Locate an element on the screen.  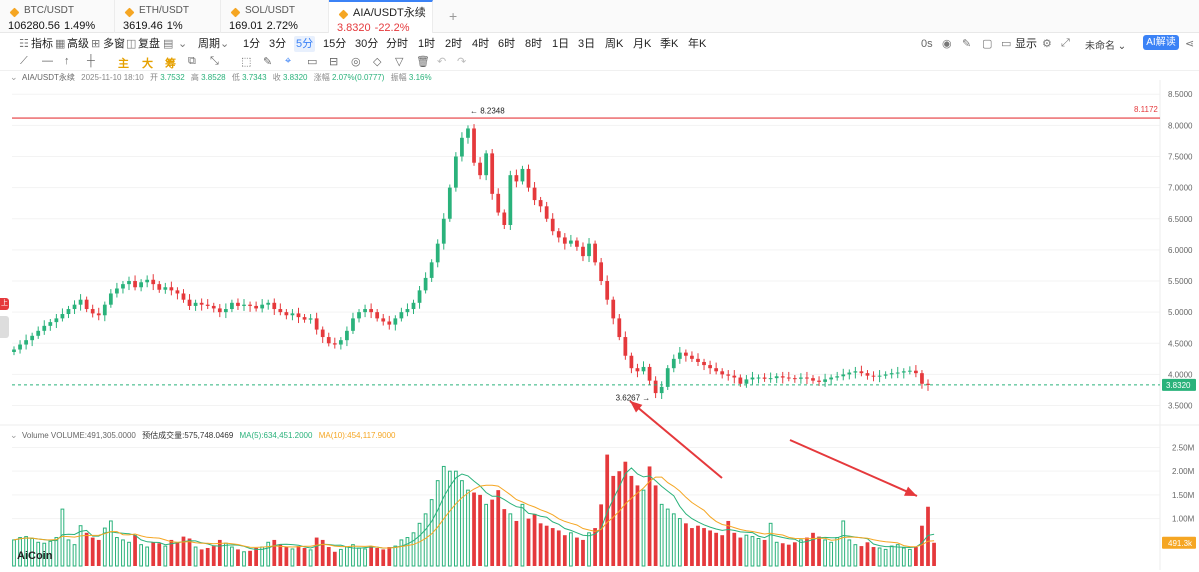
delete-tool-icon: 🗑 is located at coordinates (423, 62).